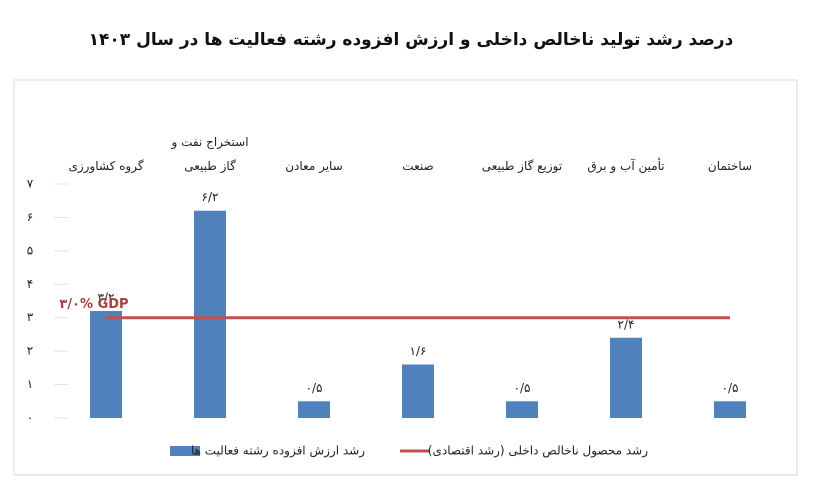 The image size is (822, 488). What do you see at coordinates (106, 298) in the screenshot?
I see `value-label: ۳/۲` at bounding box center [106, 298].